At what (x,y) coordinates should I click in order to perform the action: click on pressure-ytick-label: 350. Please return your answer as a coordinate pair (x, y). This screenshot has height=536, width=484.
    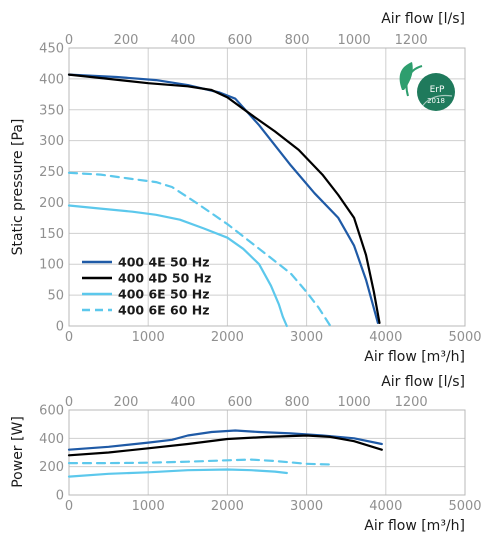
    Looking at the image, I should click on (51, 110).